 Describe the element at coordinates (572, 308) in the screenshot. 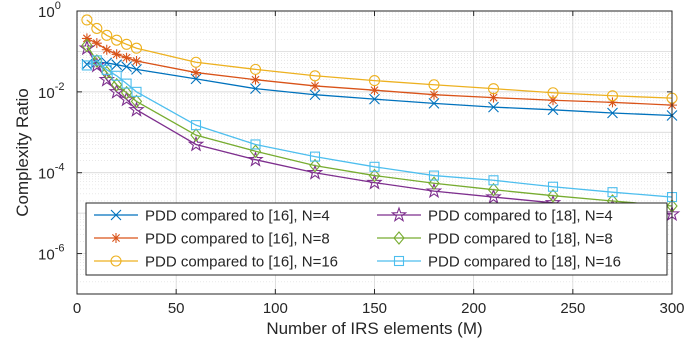

I see `x-tick-label: 250` at that location.